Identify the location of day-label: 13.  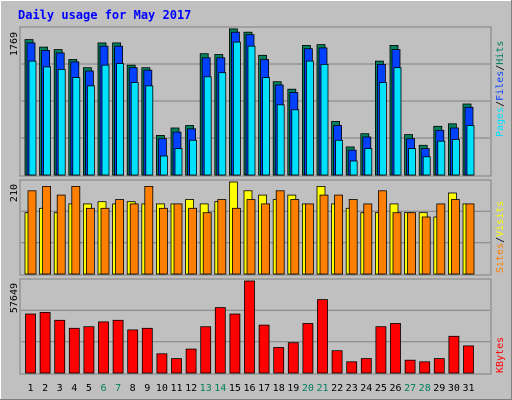
(206, 388).